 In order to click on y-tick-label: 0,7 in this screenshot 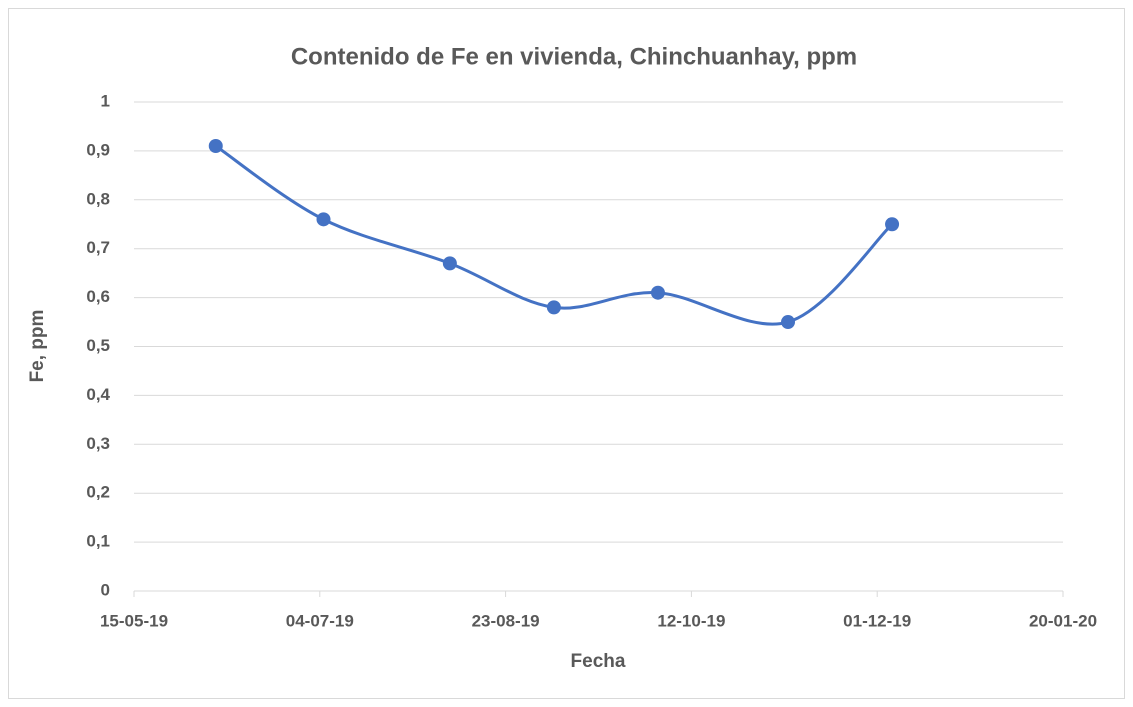, I will do `click(98, 247)`.